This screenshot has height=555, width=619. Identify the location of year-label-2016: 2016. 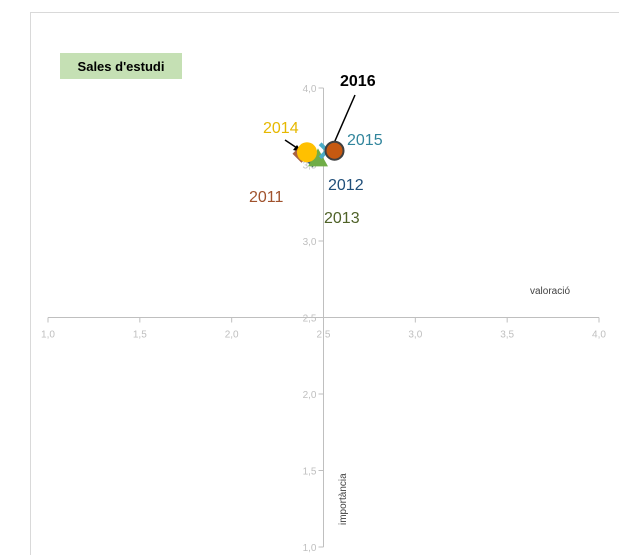
(358, 81).